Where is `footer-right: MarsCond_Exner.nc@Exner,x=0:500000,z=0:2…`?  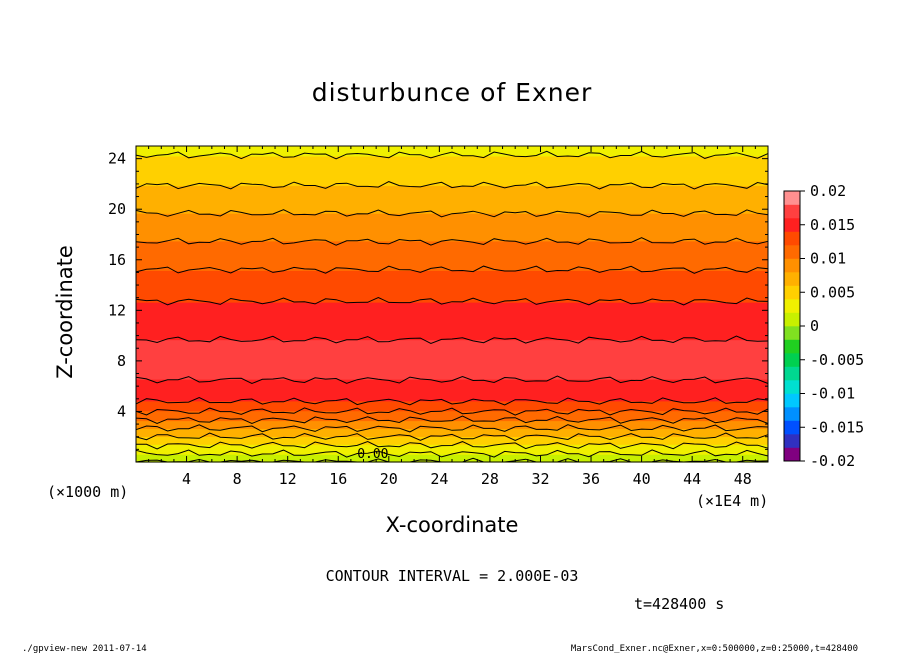
footer-right: MarsCond_Exner.nc@Exner,x=0:500000,z=0:2… is located at coordinates (714, 649).